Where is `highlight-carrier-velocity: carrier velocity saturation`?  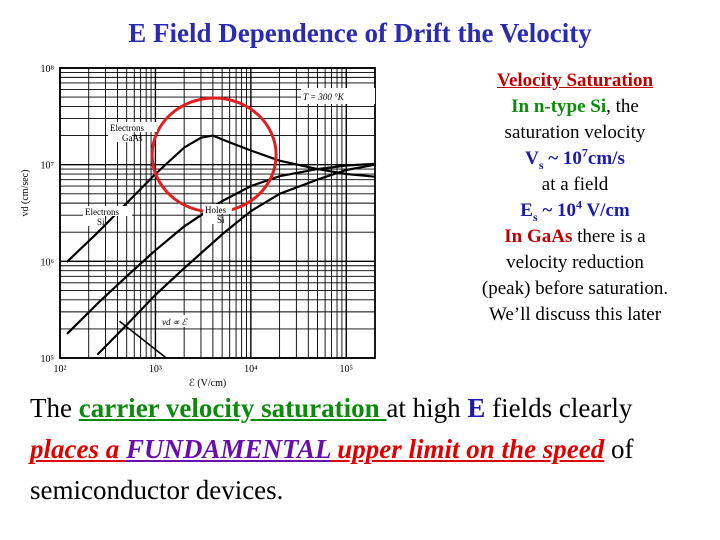 highlight-carrier-velocity: carrier velocity saturation is located at coordinates (232, 408).